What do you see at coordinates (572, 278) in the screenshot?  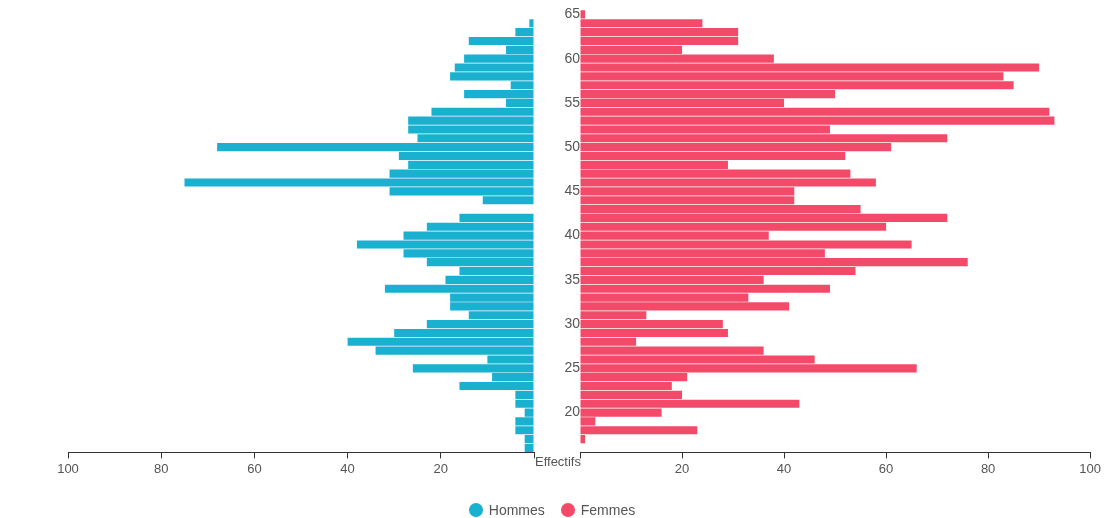 I see `y-tick-label: 35` at bounding box center [572, 278].